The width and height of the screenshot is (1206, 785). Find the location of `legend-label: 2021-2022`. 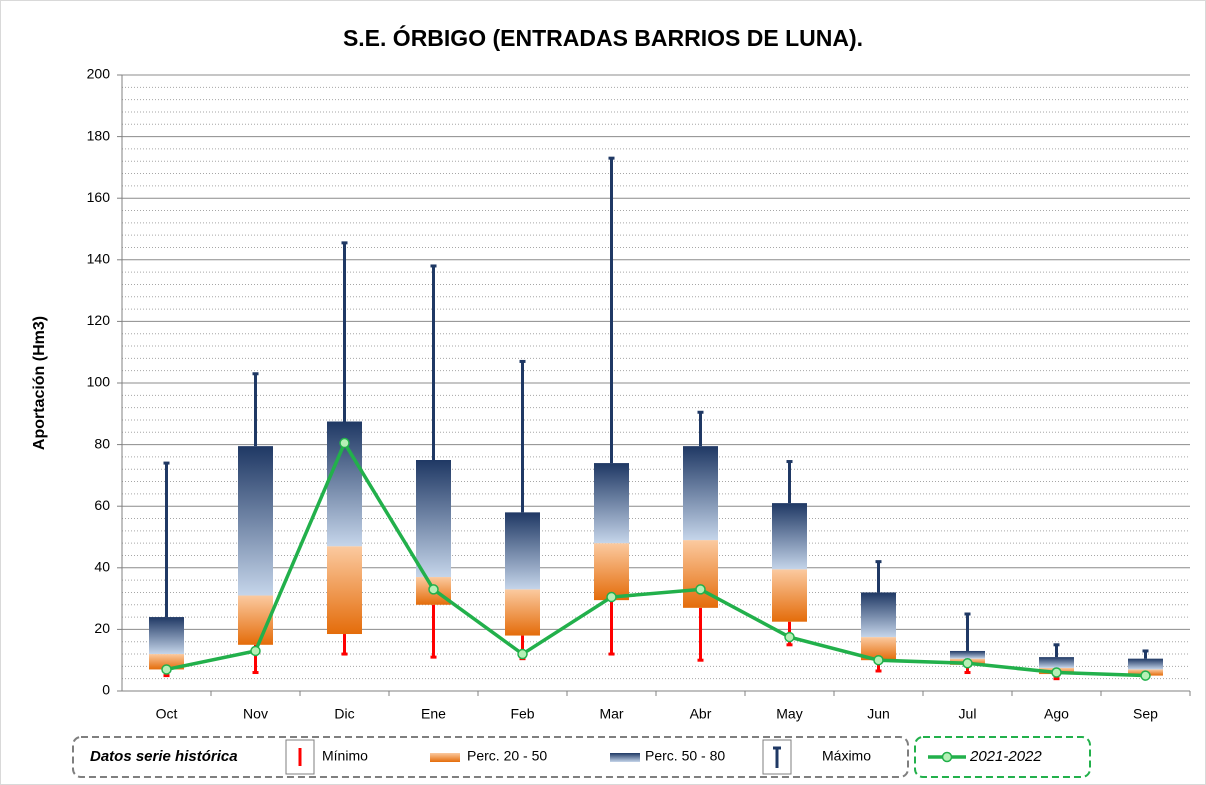

legend-label: 2021-2022 is located at coordinates (1005, 756).